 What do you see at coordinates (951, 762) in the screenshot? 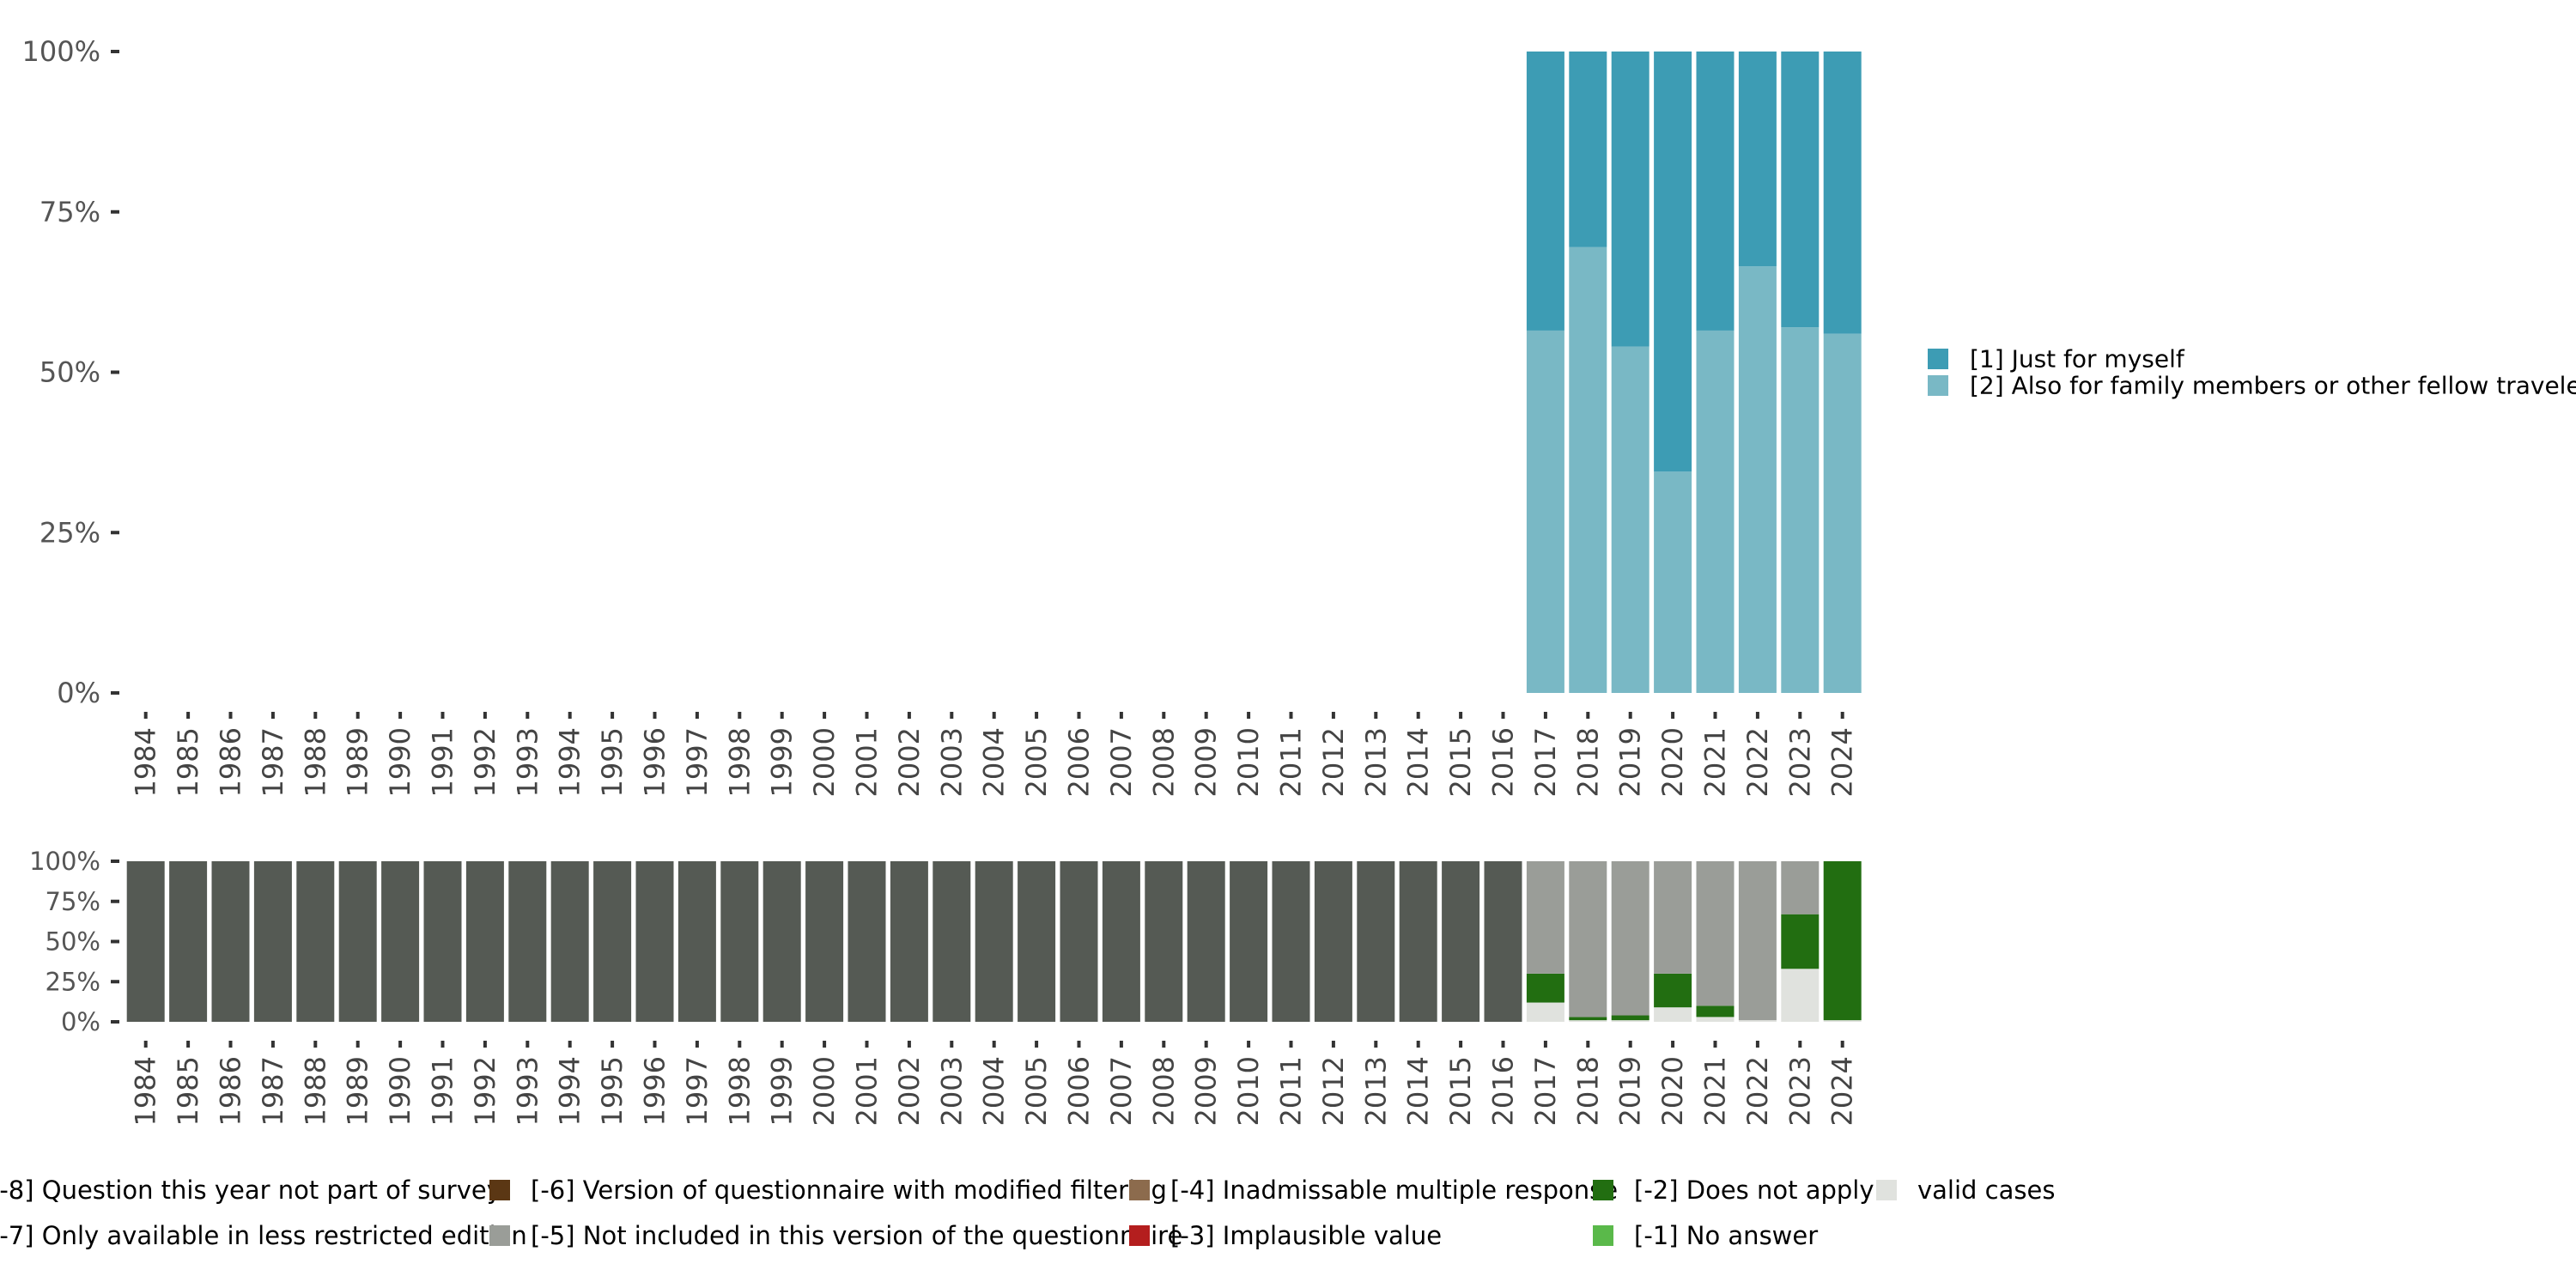
I see `top-x-tick-label: 2003` at bounding box center [951, 762].